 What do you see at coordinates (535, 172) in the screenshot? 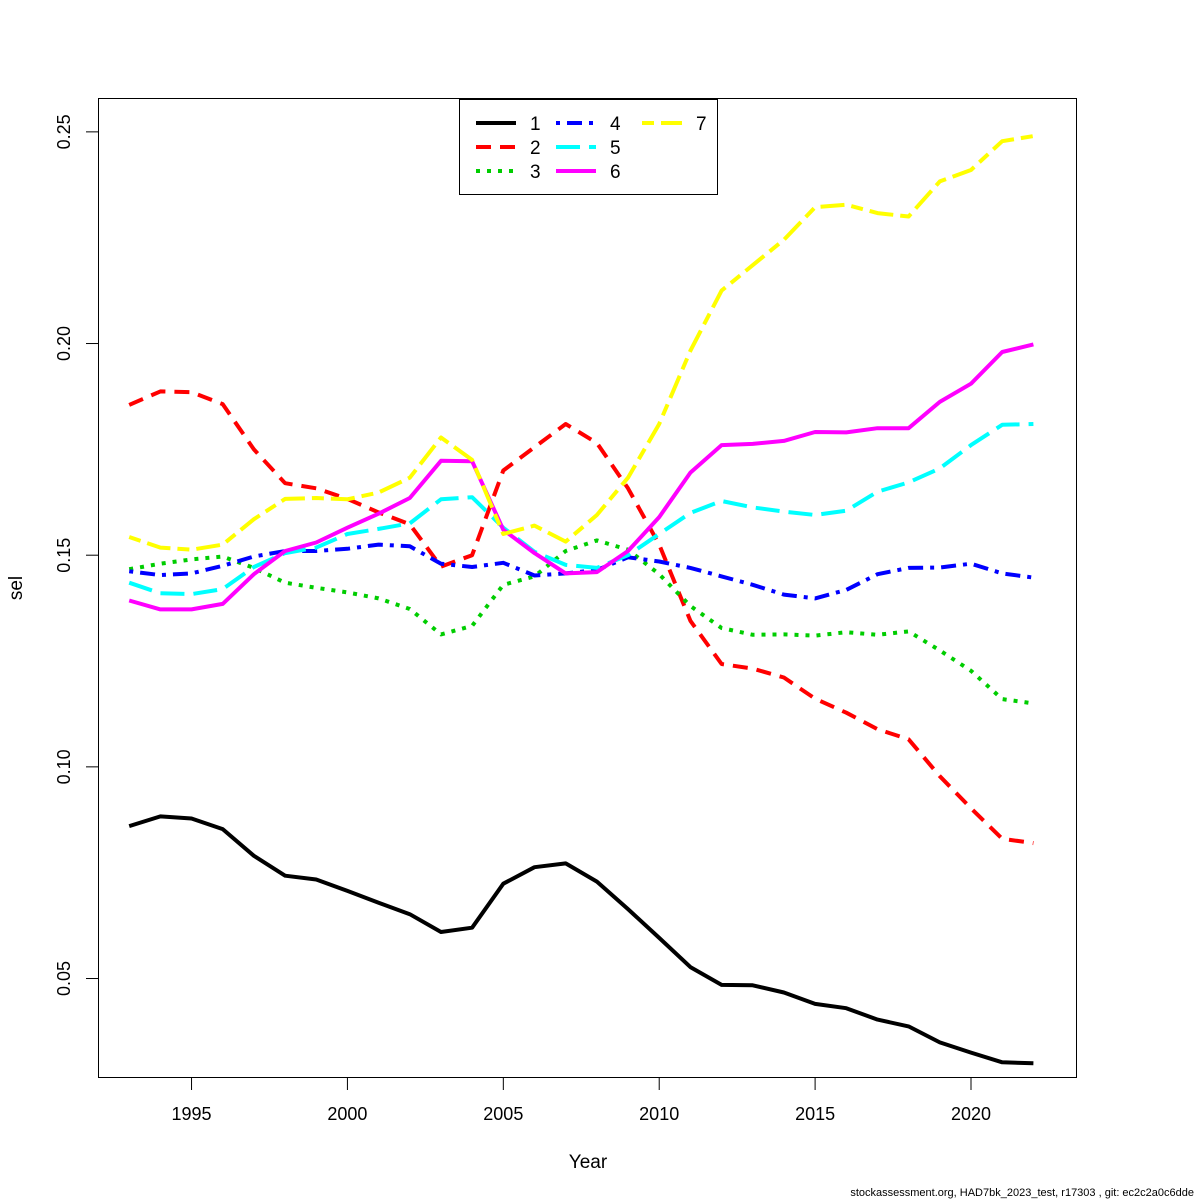
I see `legend-label-3: 3` at bounding box center [535, 172].